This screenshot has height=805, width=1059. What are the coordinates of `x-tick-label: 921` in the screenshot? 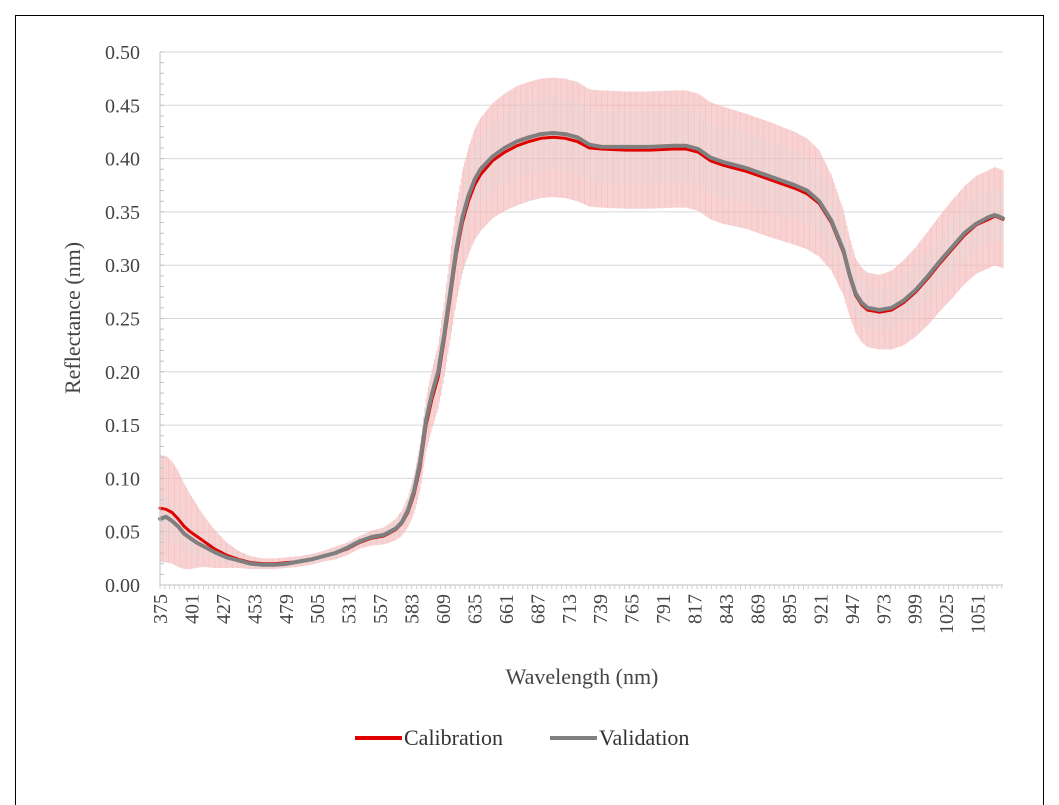 It's located at (821, 609).